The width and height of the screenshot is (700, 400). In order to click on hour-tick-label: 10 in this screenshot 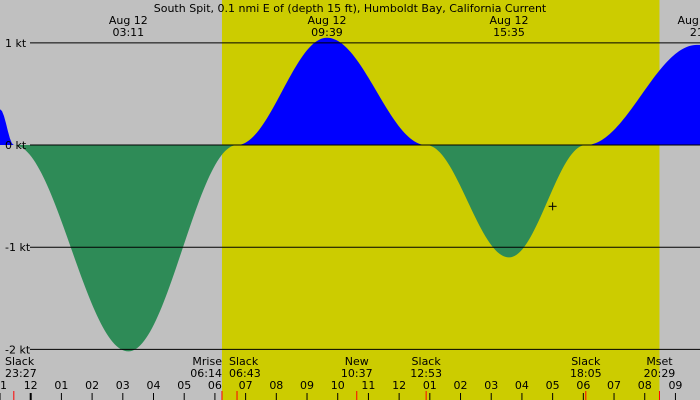, I will do `click(338, 385)`.